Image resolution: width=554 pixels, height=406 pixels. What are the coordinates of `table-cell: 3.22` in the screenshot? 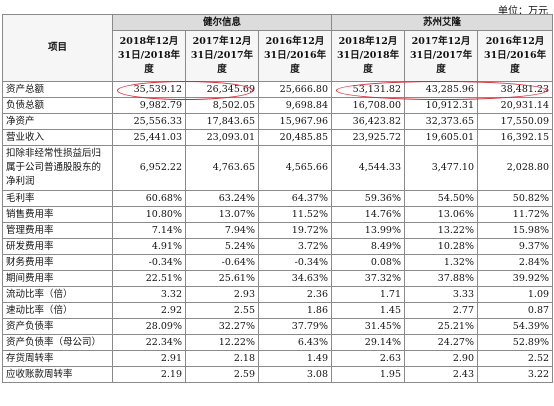 It's located at (515, 374).